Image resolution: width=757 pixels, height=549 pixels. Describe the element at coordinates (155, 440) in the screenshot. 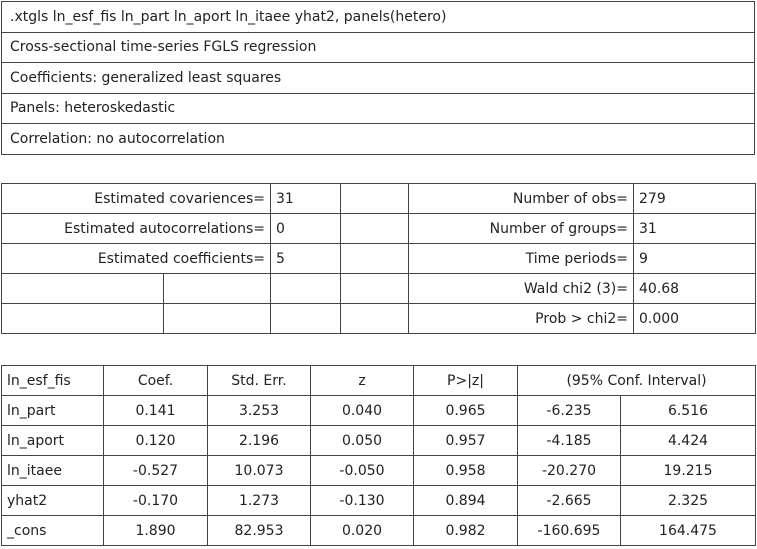

I see `stat-value: 0.120` at that location.